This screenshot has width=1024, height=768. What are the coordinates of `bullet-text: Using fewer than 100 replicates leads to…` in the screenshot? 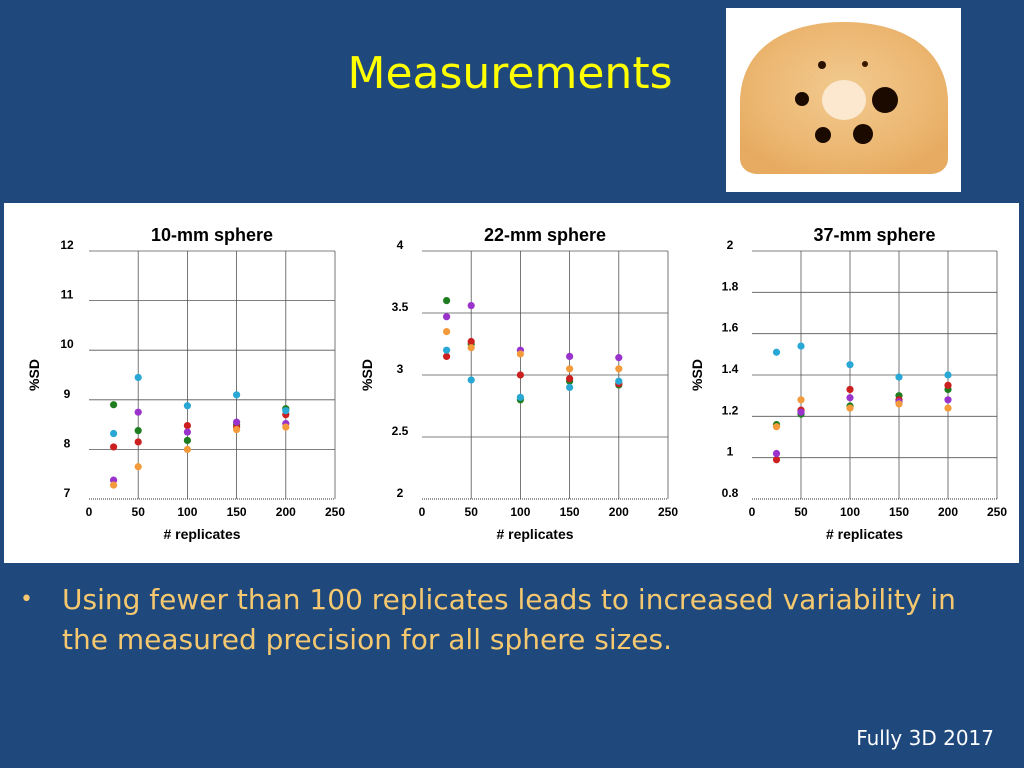 It's located at (509, 619).